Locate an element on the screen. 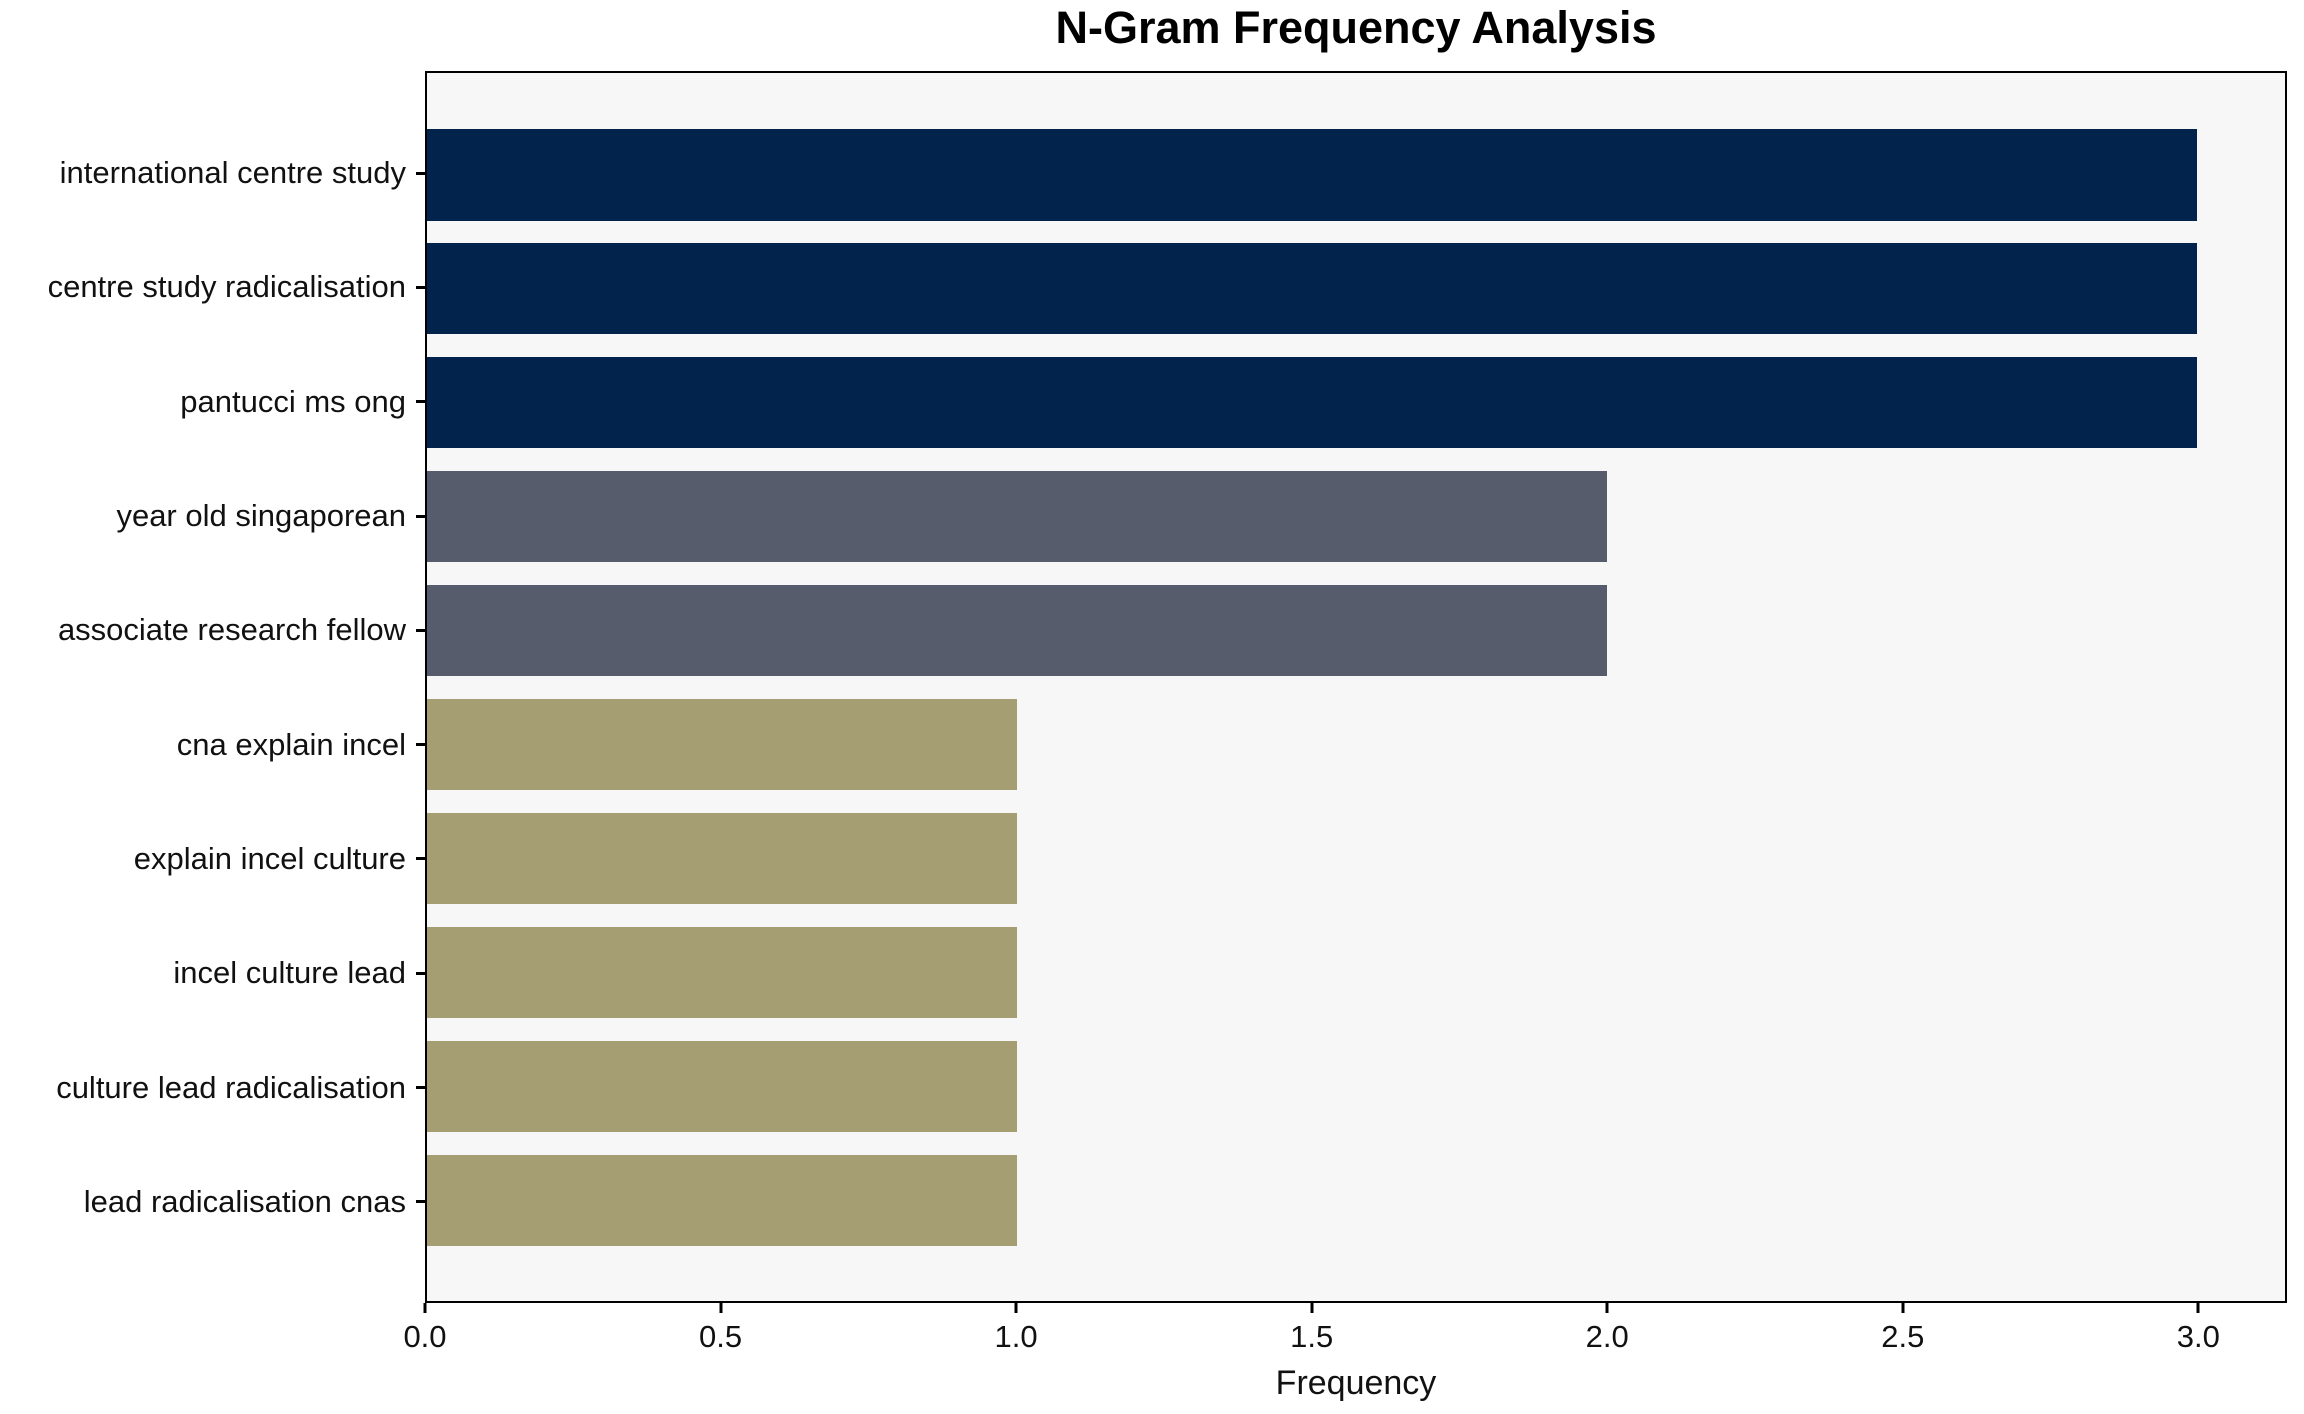  x-axis-title: Frequency is located at coordinates (1356, 1383).